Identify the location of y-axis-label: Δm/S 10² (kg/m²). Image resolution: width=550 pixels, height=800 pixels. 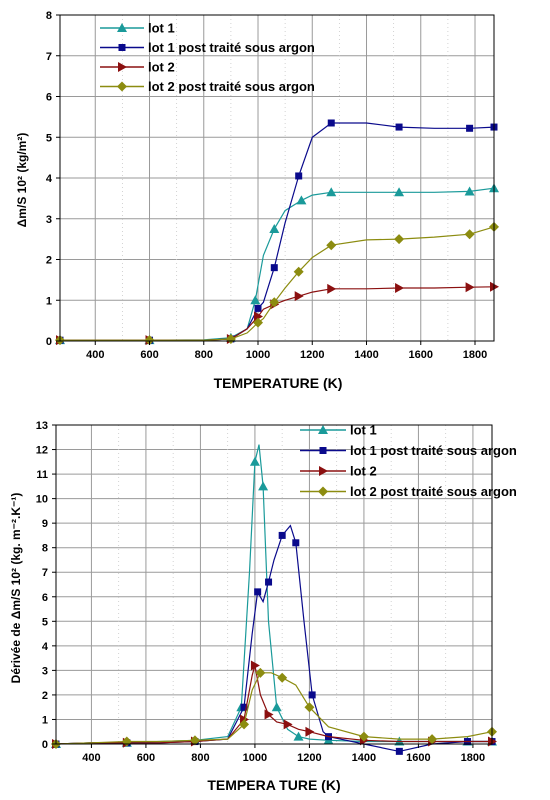
(22, 180).